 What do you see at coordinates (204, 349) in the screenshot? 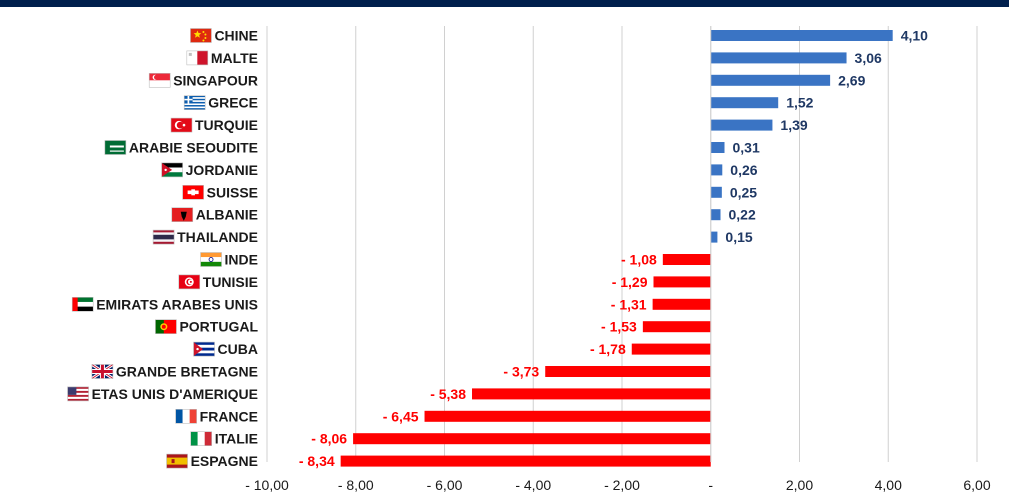
I see `cuba-flag-icon` at bounding box center [204, 349].